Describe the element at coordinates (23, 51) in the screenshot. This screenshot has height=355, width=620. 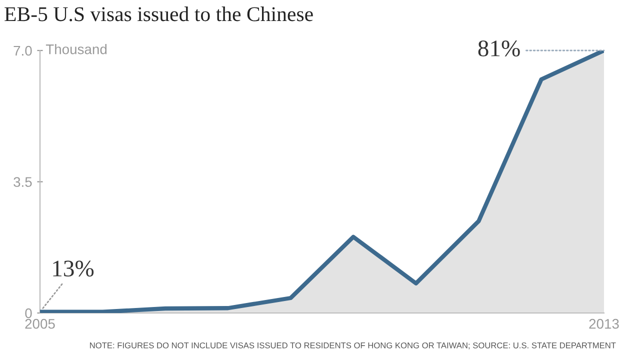
I see `y-tick-label: 7.0` at that location.